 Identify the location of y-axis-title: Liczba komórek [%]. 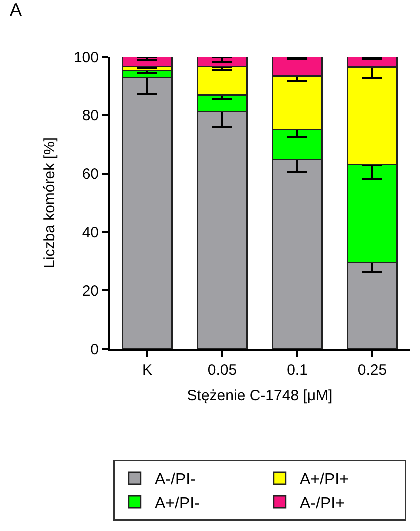
(50, 203).